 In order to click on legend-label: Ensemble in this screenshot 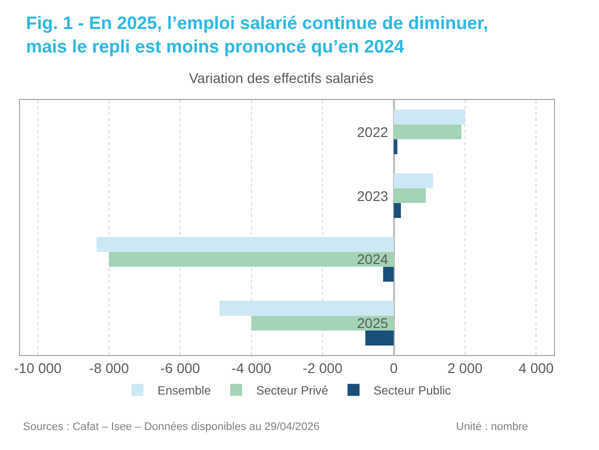, I will do `click(185, 391)`.